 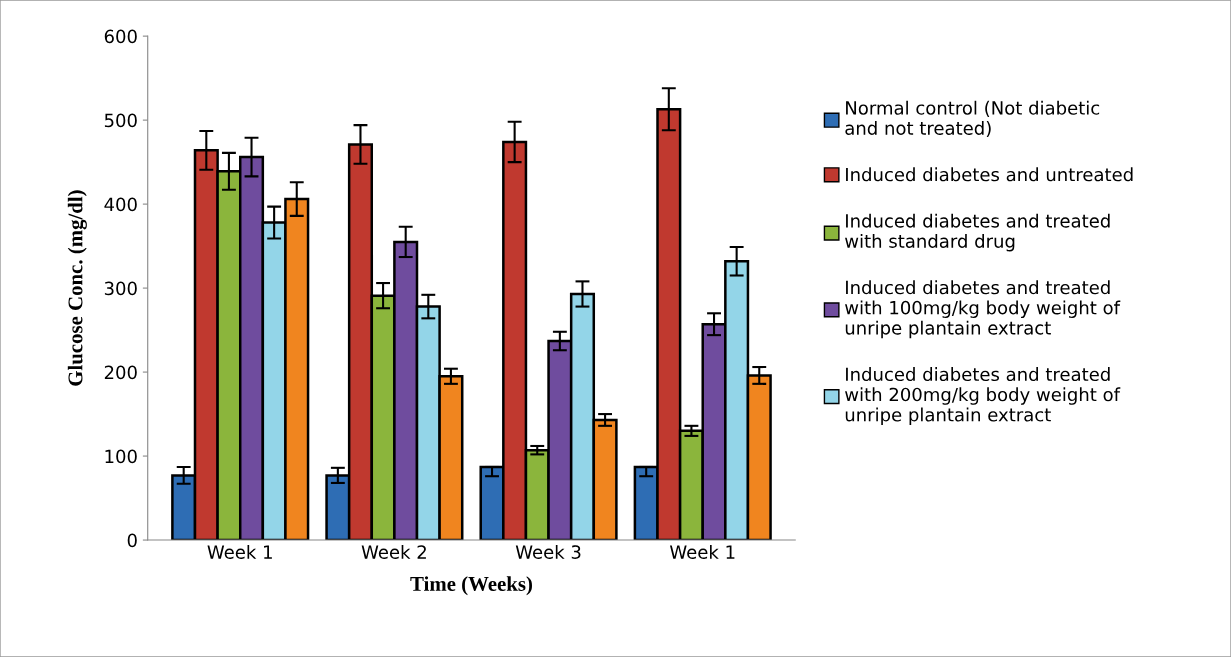 What do you see at coordinates (983, 396) in the screenshot?
I see `legend-label: Induced diabetes and treated with 200mg/kg body weight of unripe plantain extract` at bounding box center [983, 396].